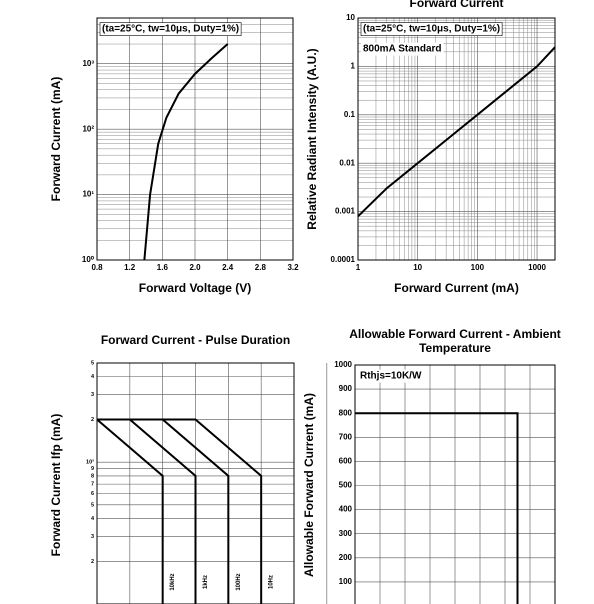 The image size is (594, 604). What do you see at coordinates (417, 267) in the screenshot?
I see `x-tick-label: 10` at bounding box center [417, 267].